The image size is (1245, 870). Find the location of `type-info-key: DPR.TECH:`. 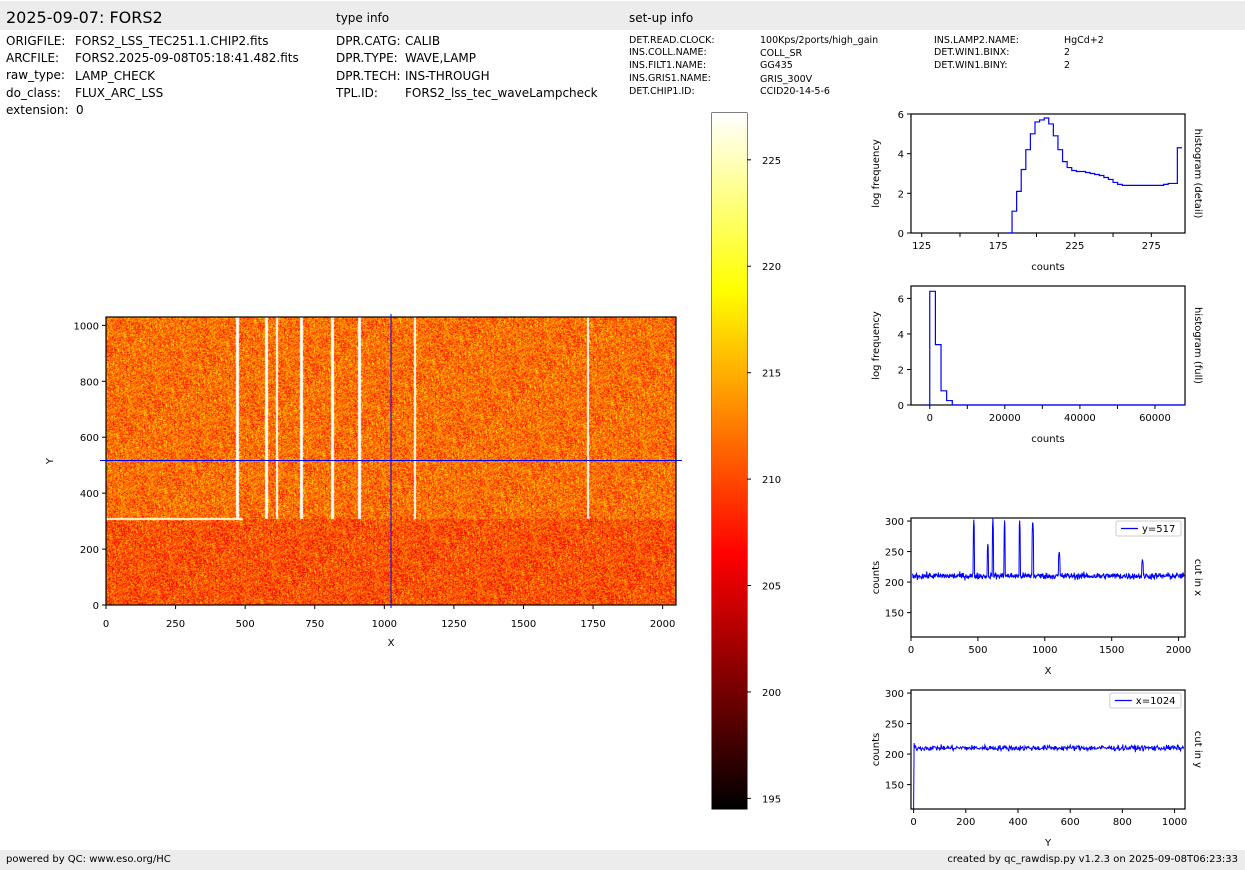

type-info-key: DPR.TECH: is located at coordinates (368, 76).